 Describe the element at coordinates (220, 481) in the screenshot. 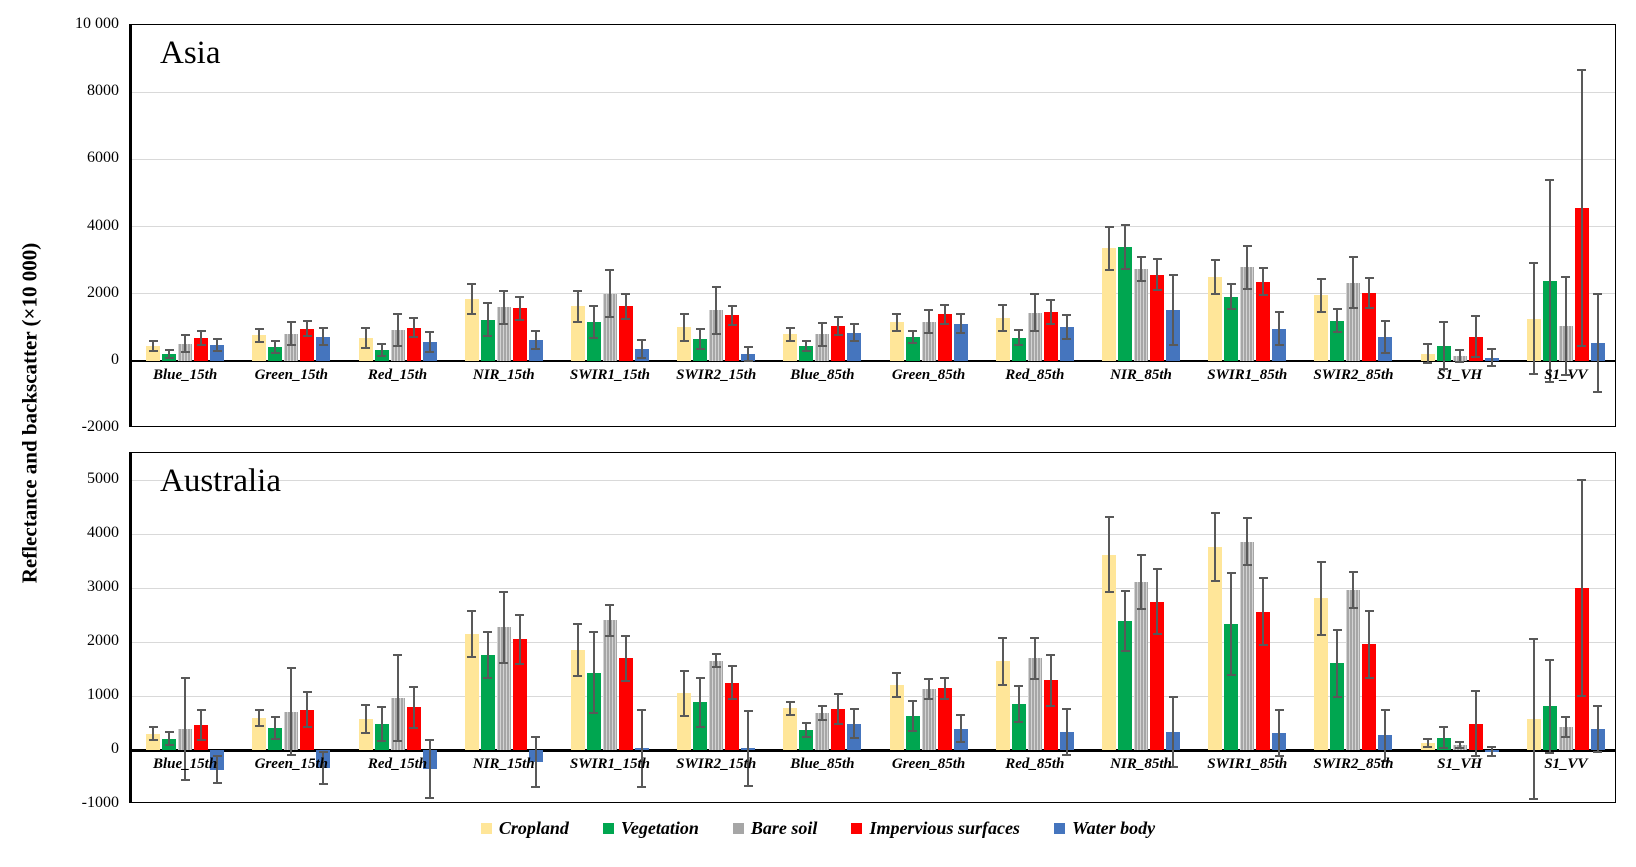

I see `panel-title: Australia` at that location.